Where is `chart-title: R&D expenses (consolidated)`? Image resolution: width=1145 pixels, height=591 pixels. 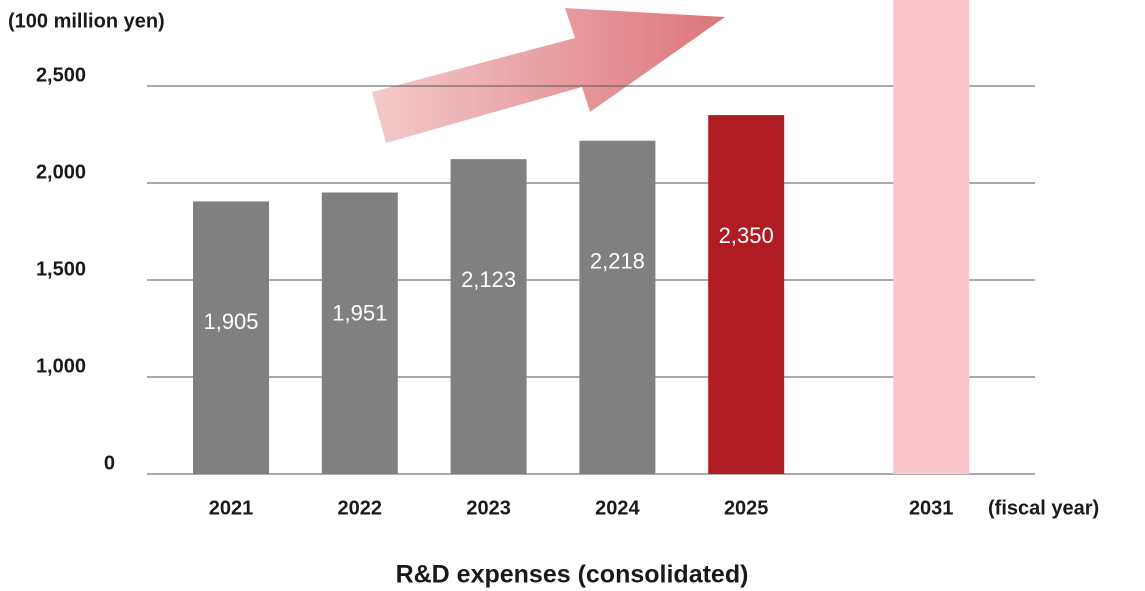
chart-title: R&D expenses (consolidated) is located at coordinates (572, 575).